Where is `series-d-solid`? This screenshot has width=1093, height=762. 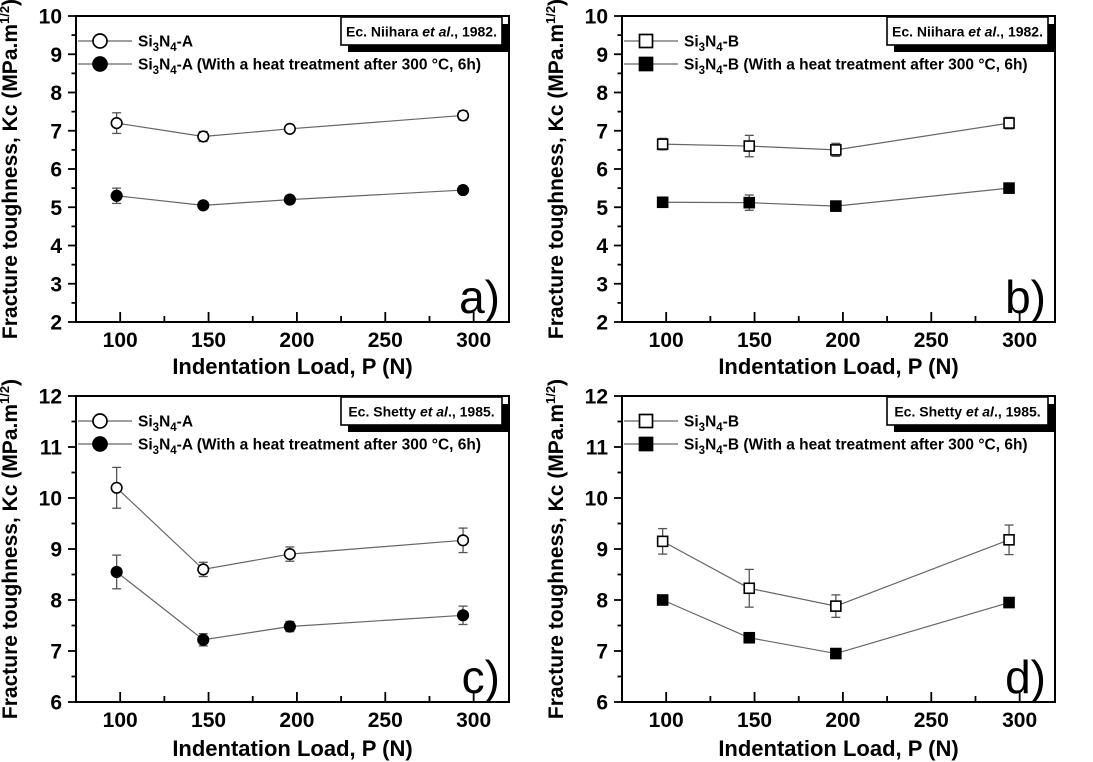 series-d-solid is located at coordinates (835, 627).